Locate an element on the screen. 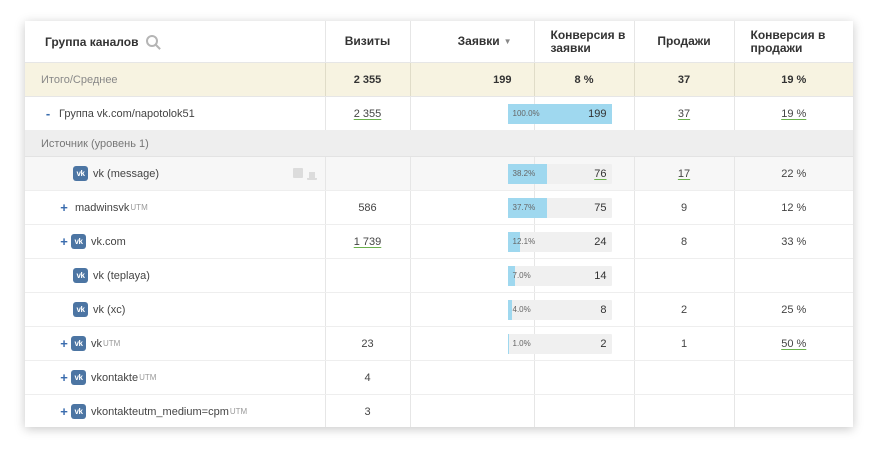  source-visits: 23 is located at coordinates (368, 343).